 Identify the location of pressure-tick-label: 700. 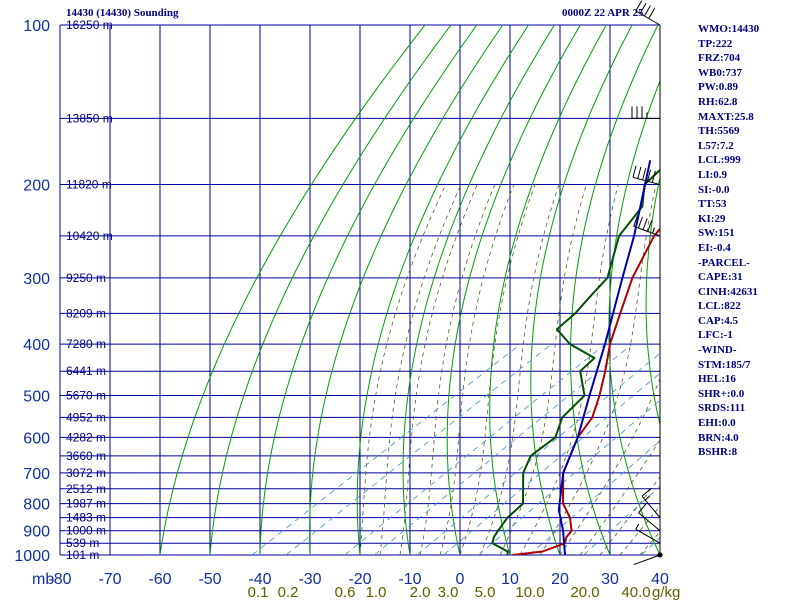
(36, 474).